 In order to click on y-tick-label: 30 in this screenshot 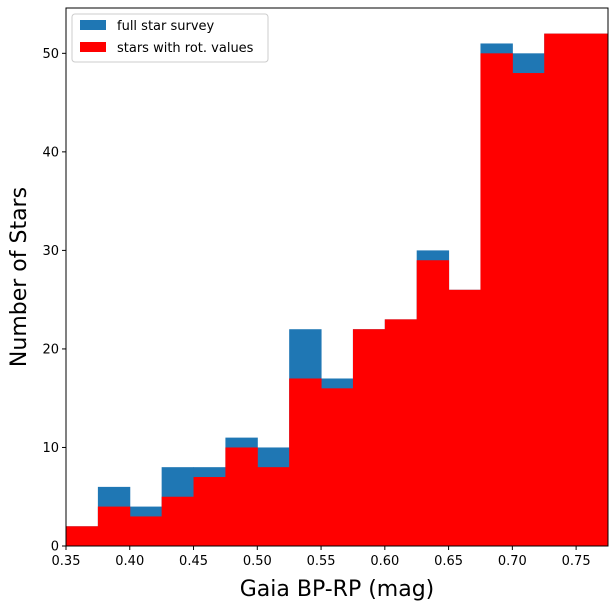, I will do `click(50, 251)`.